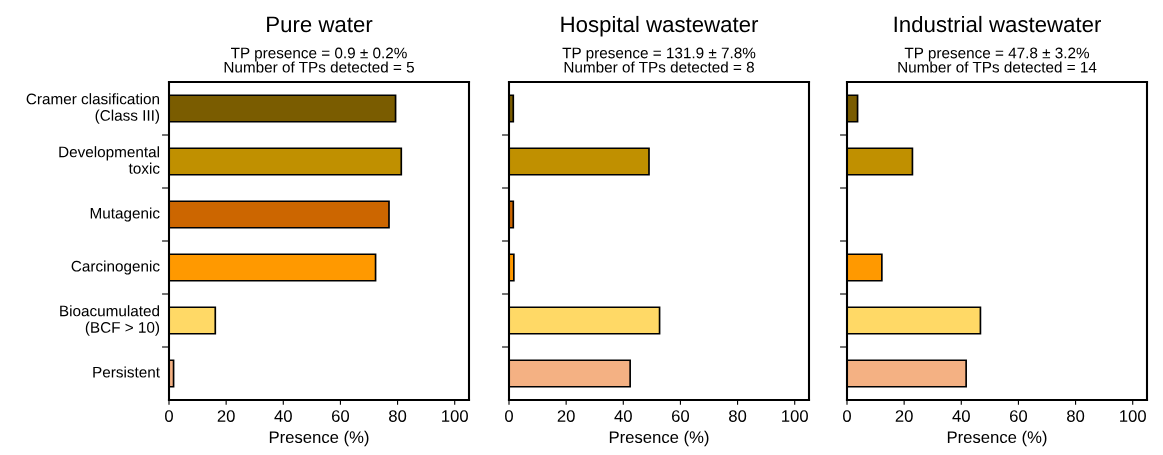  I want to click on chart-subtitle: TP presence = 131.9 ± 7.8% Number of TPs detected = 8, so click(659, 60).